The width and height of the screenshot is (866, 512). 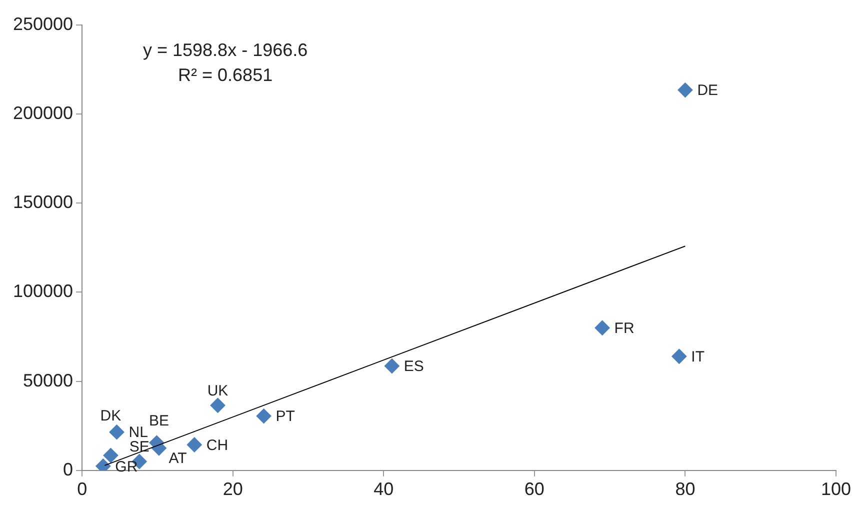 What do you see at coordinates (384, 489) in the screenshot?
I see `x-tick-label: 40` at bounding box center [384, 489].